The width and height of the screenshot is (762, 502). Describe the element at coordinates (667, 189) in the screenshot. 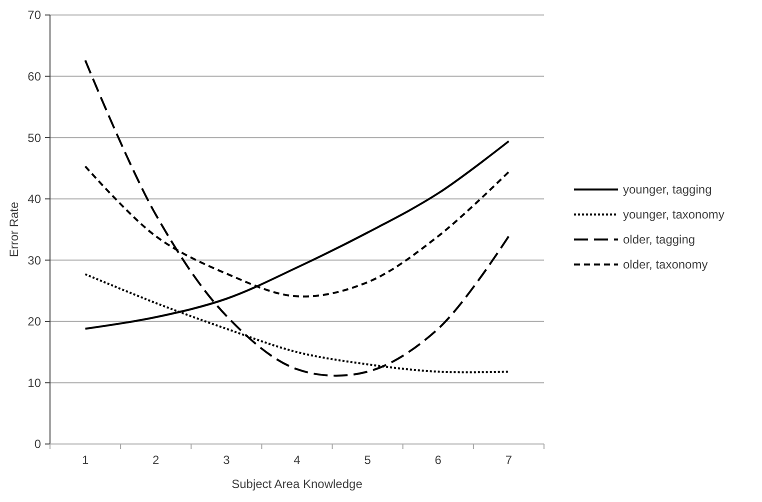

I see `legend-label: younger, tagging` at that location.